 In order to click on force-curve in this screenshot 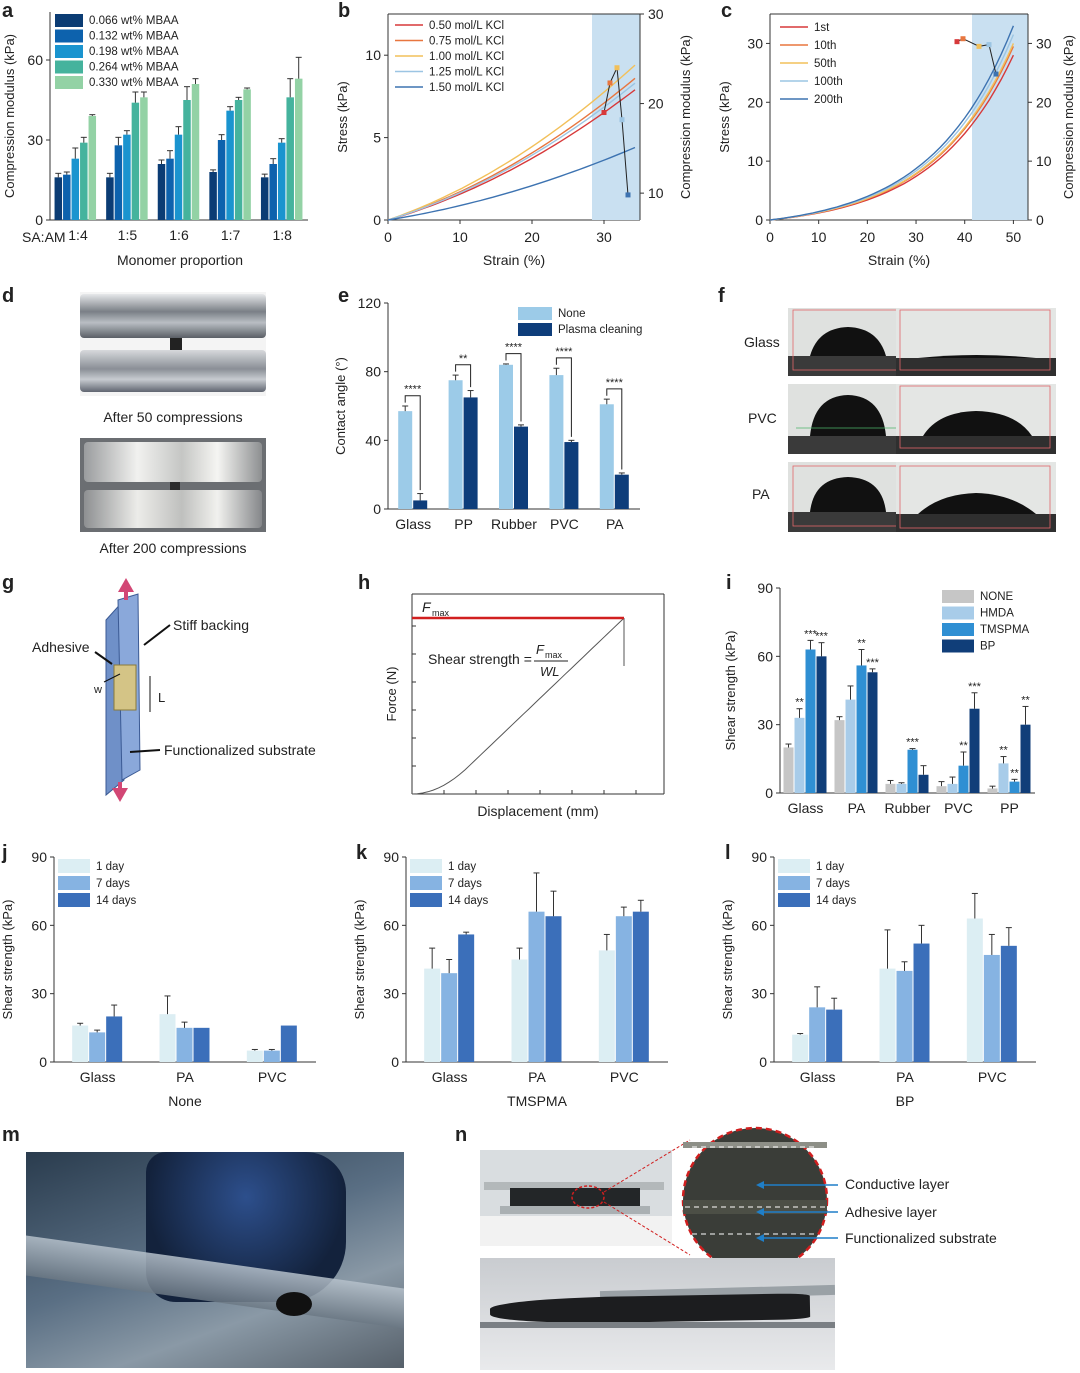, I will do `click(518, 706)`.